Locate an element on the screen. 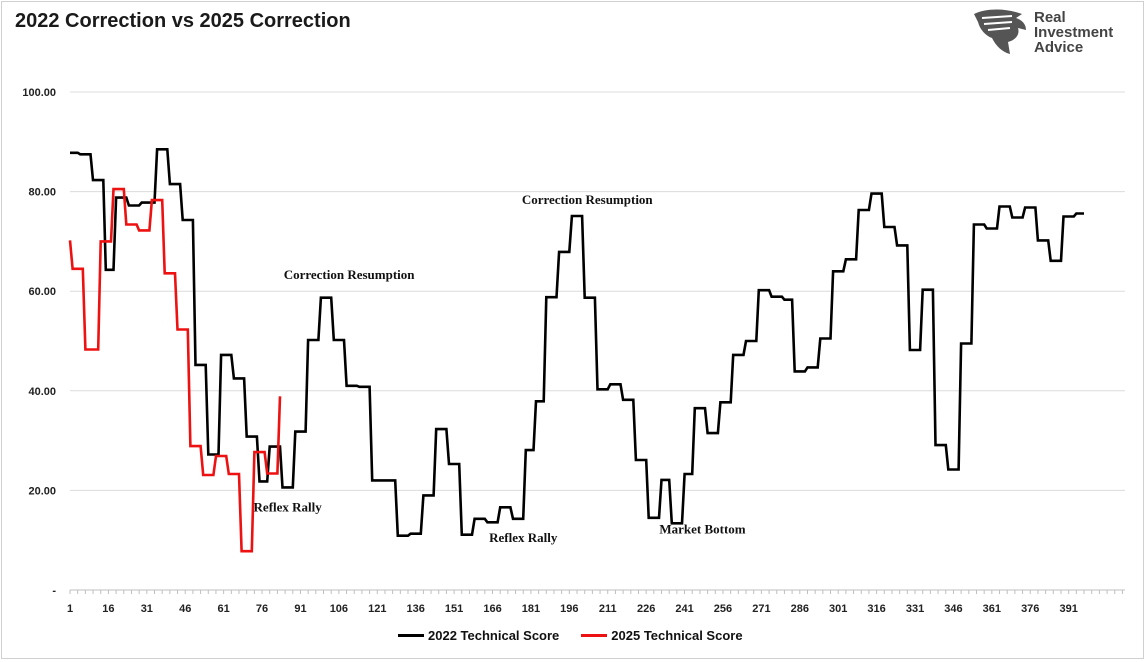 This screenshot has height=662, width=1147. x-tick-label: 391 is located at coordinates (1068, 609).